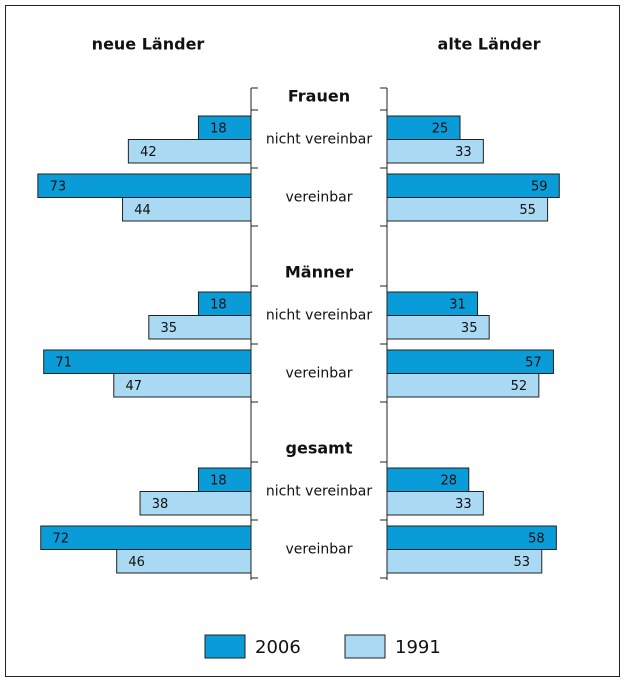 Image resolution: width=625 pixels, height=682 pixels. I want to click on value-label: 46, so click(136, 562).